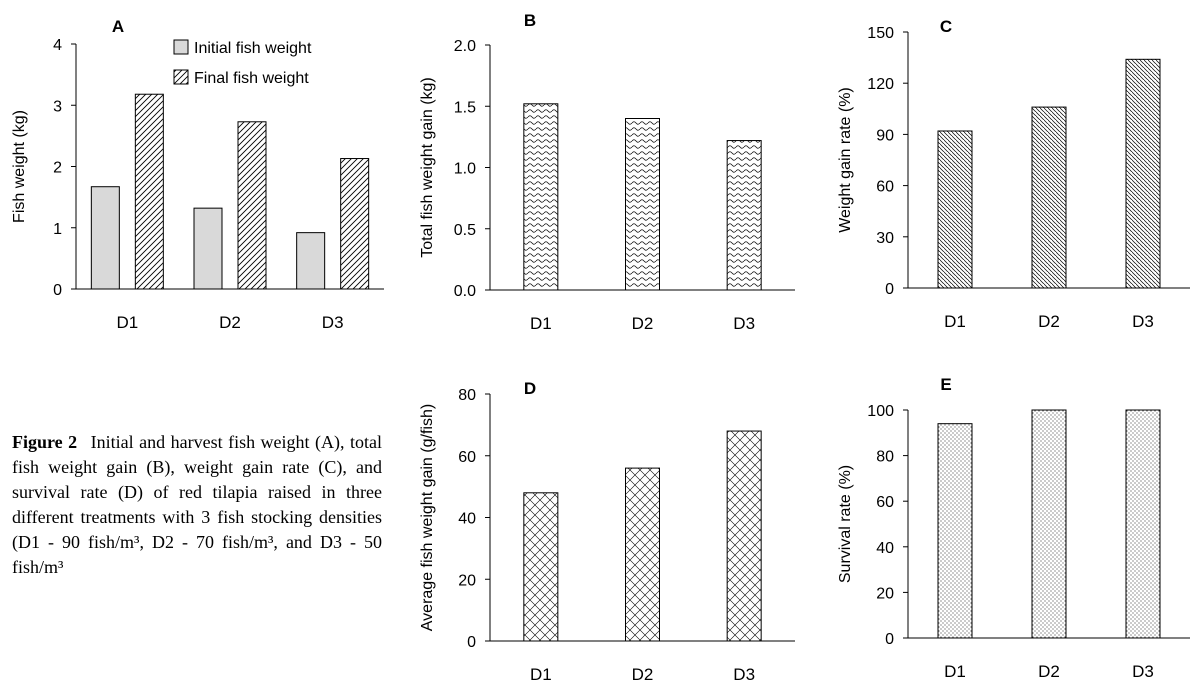 This screenshot has width=1190, height=686. What do you see at coordinates (127, 322) in the screenshot?
I see `x-tick-label-a: D1` at bounding box center [127, 322].